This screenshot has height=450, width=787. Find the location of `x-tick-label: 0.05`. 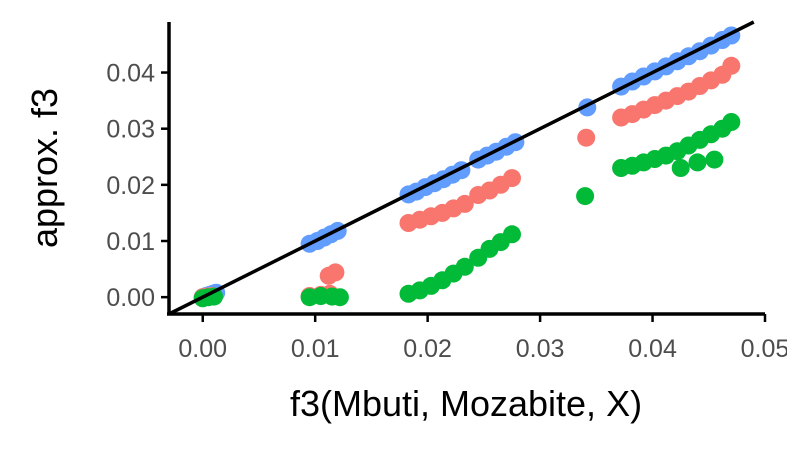

x-tick-label: 0.05 is located at coordinates (764, 349).